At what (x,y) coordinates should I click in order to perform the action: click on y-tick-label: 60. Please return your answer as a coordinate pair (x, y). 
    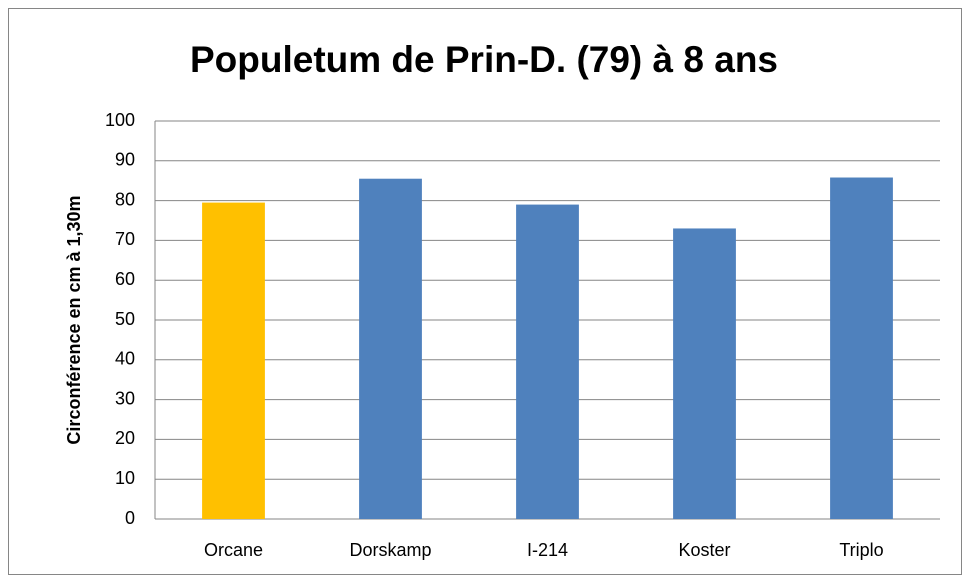
    Looking at the image, I should click on (125, 279).